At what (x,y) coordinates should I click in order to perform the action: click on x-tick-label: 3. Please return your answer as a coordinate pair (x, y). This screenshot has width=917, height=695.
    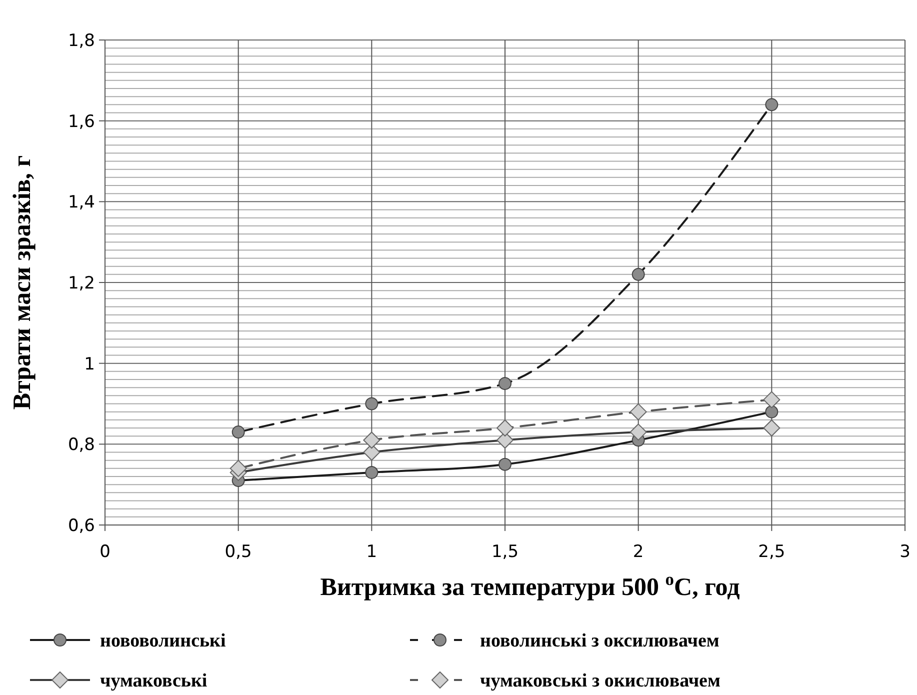
    Looking at the image, I should click on (905, 552).